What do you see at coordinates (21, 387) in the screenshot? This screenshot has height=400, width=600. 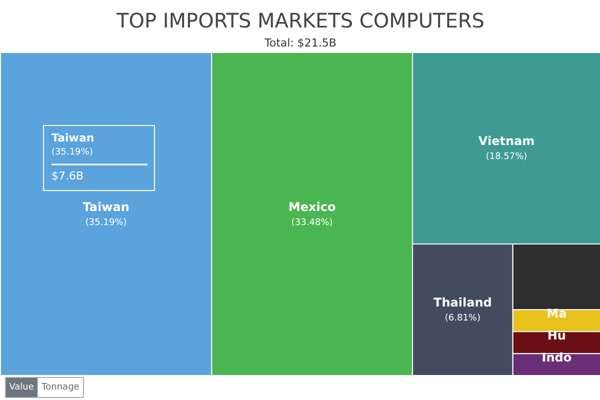 I see `text: Value` at bounding box center [21, 387].